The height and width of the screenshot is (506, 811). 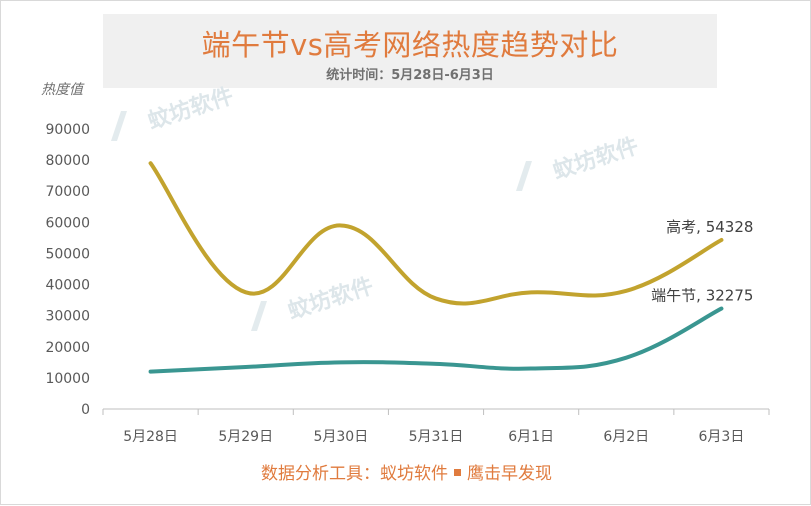 I want to click on x-tick-label: 5月31日, so click(x=436, y=437).